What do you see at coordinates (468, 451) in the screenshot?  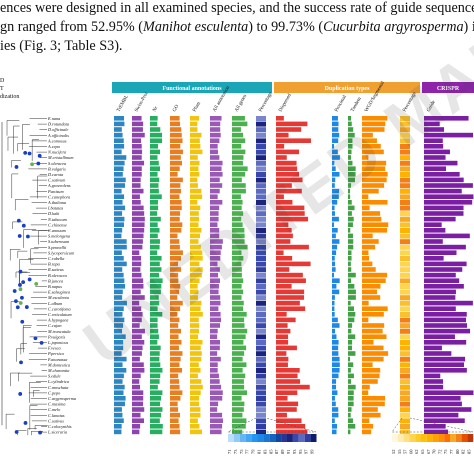 I see `scale-tick-right: 85` at bounding box center [468, 451].